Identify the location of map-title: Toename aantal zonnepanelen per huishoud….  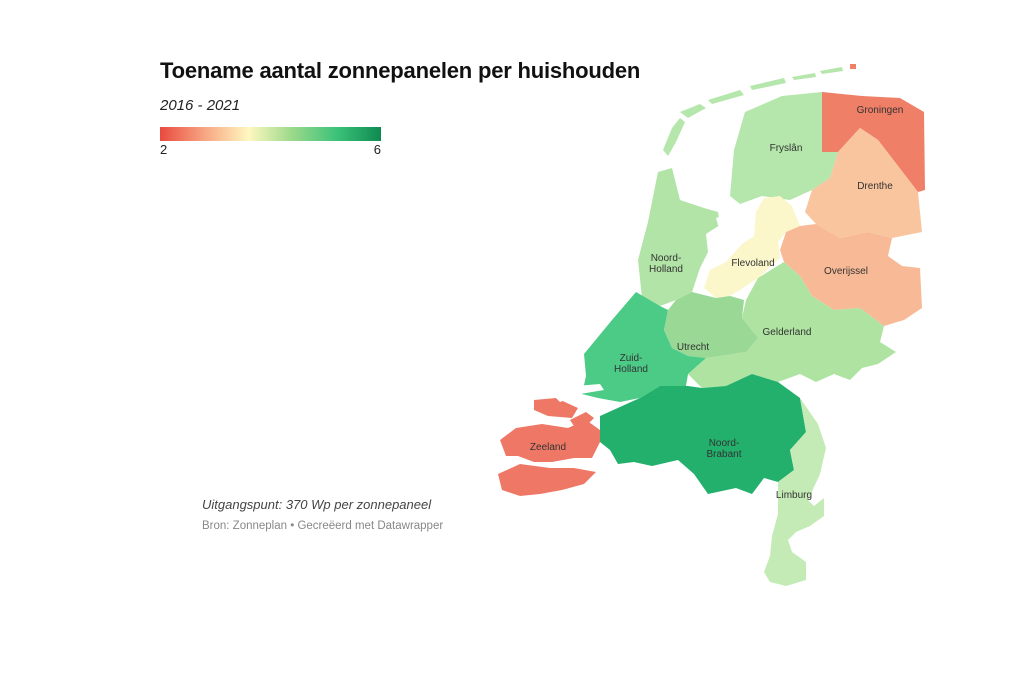
(400, 70).